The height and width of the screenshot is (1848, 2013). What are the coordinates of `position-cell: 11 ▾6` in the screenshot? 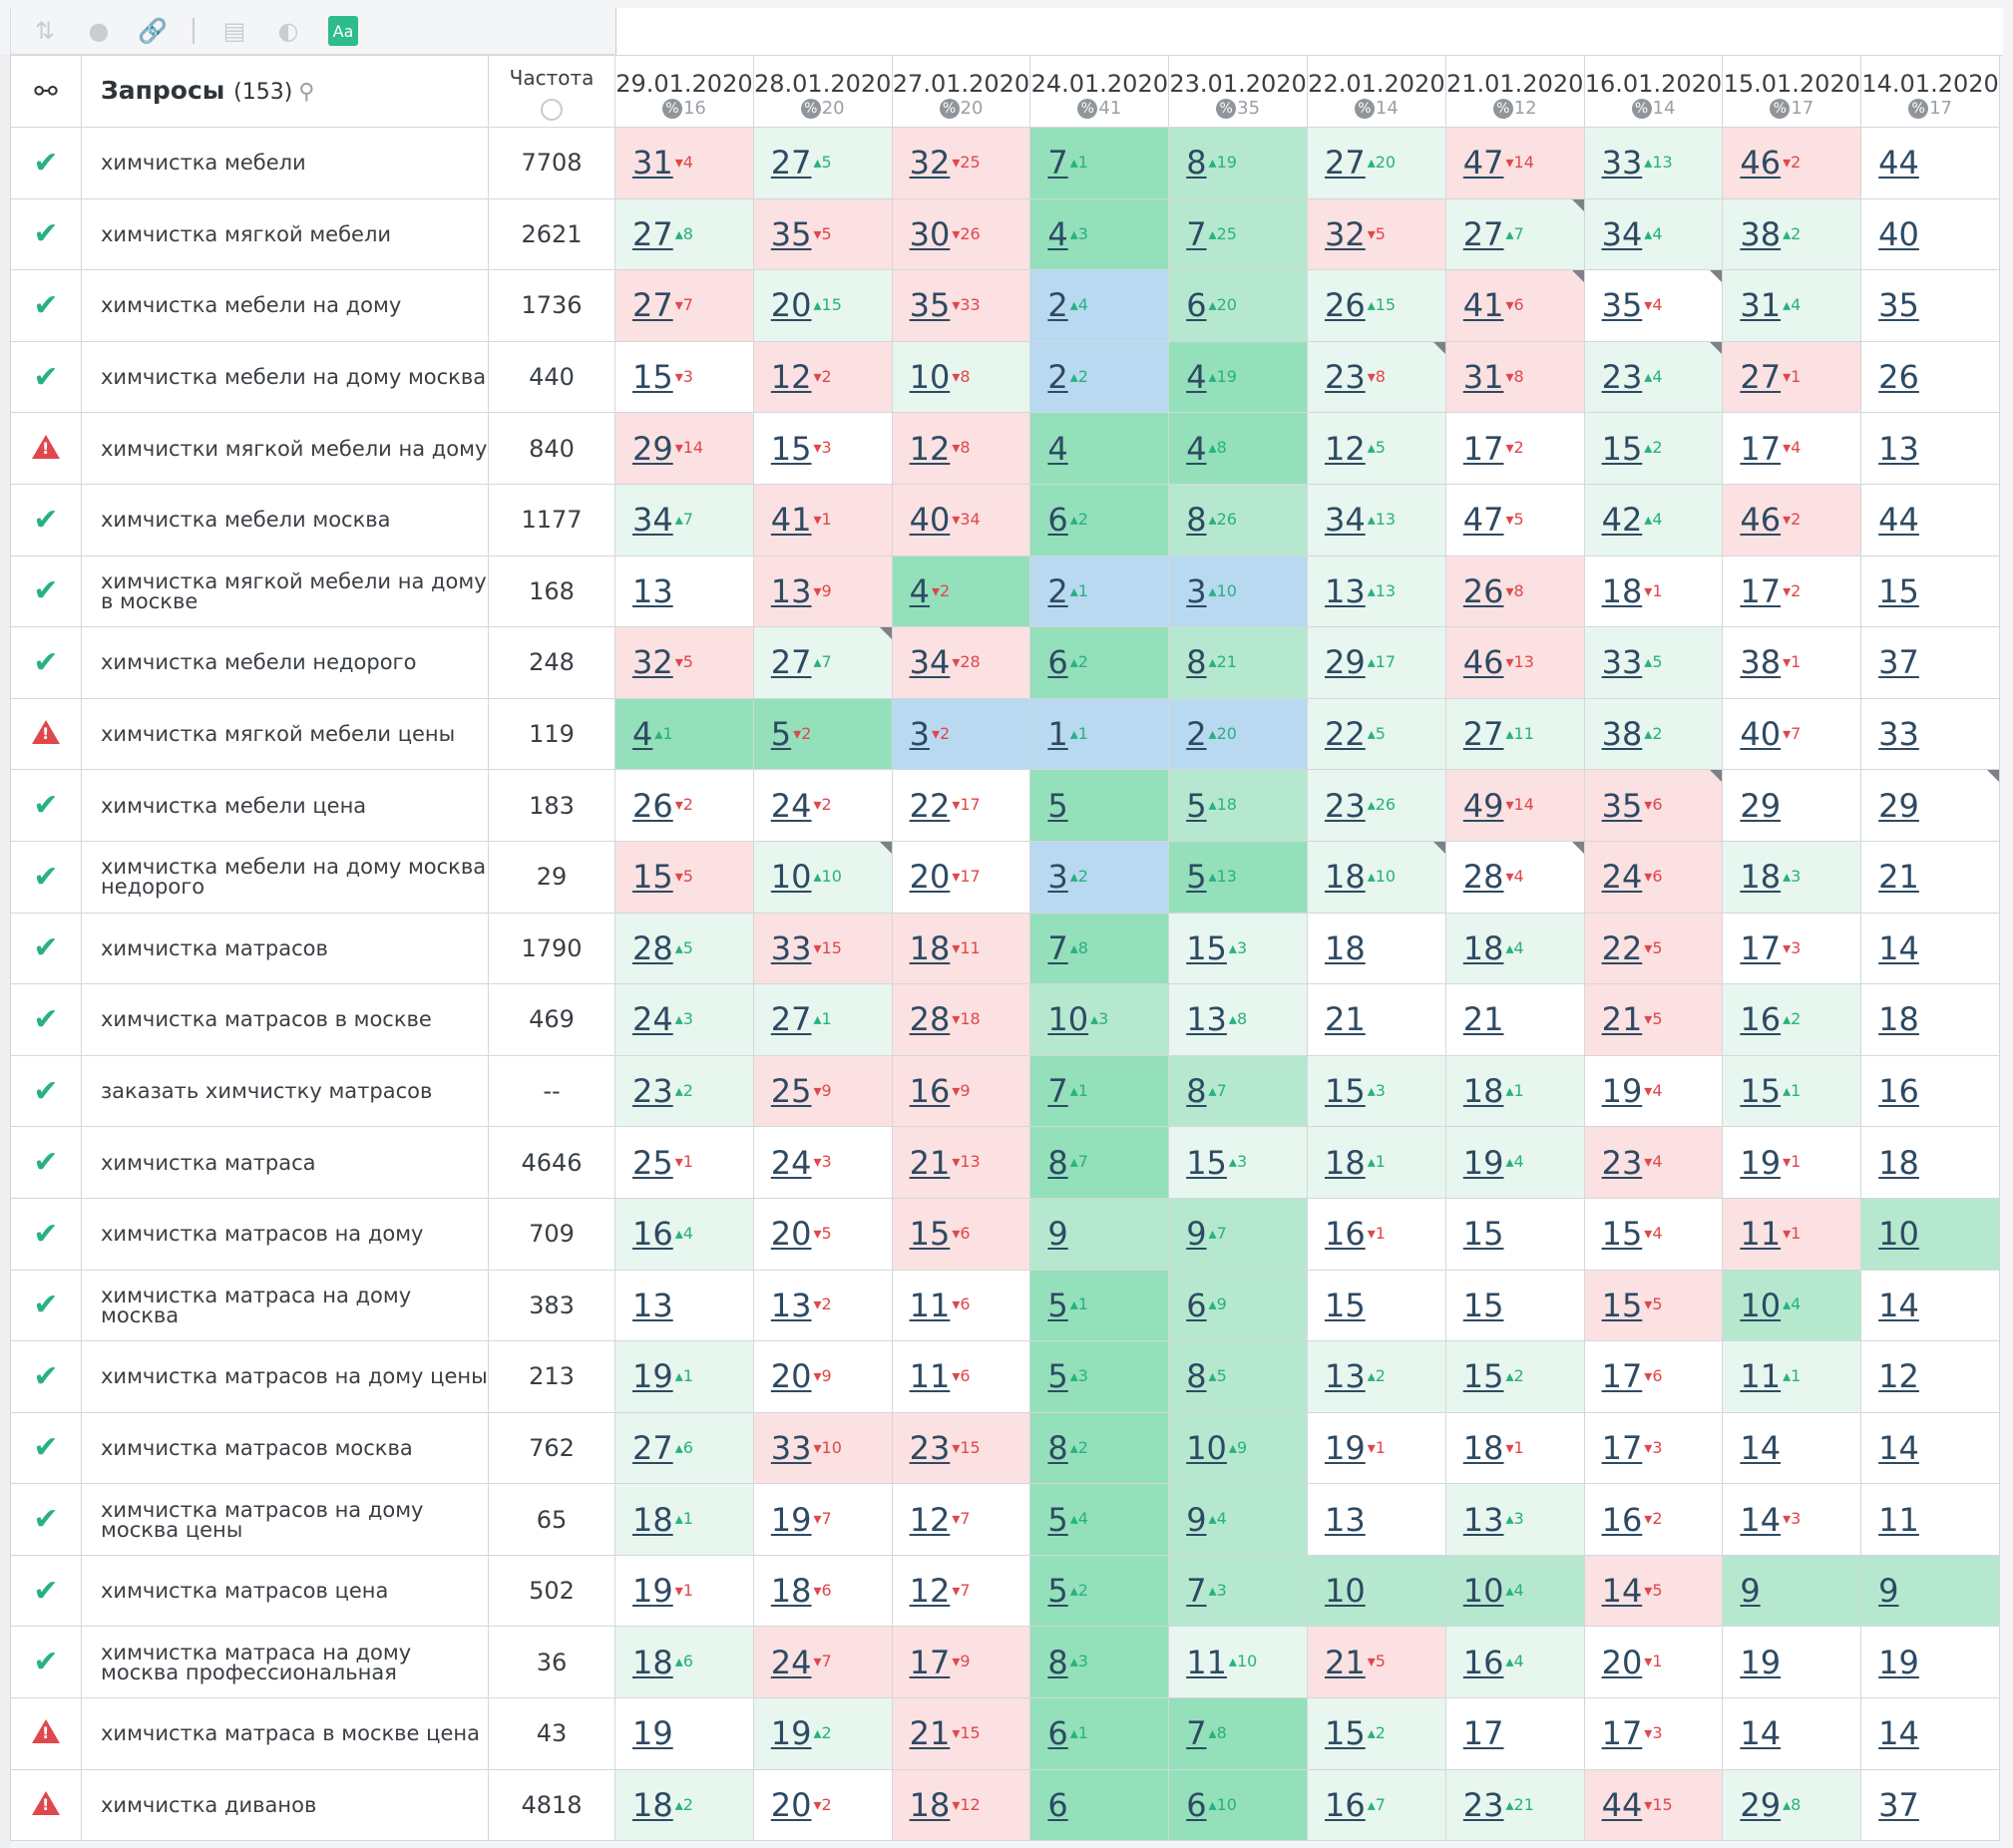 It's located at (961, 1376).